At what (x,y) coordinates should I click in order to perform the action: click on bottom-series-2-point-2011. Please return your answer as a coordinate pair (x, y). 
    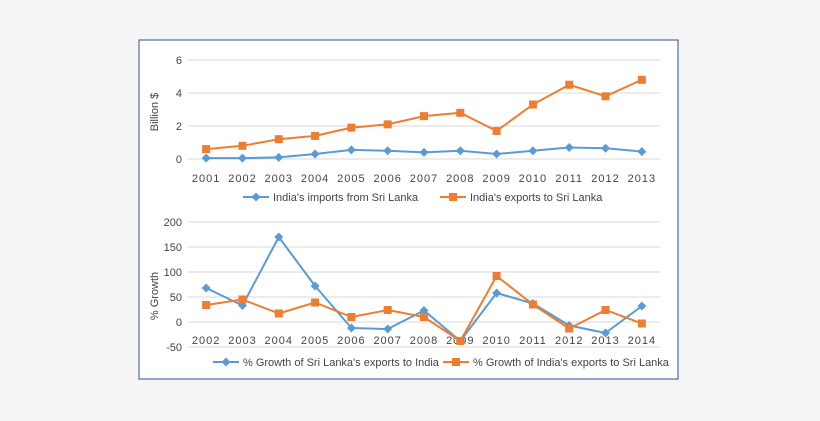
    Looking at the image, I should click on (532, 304).